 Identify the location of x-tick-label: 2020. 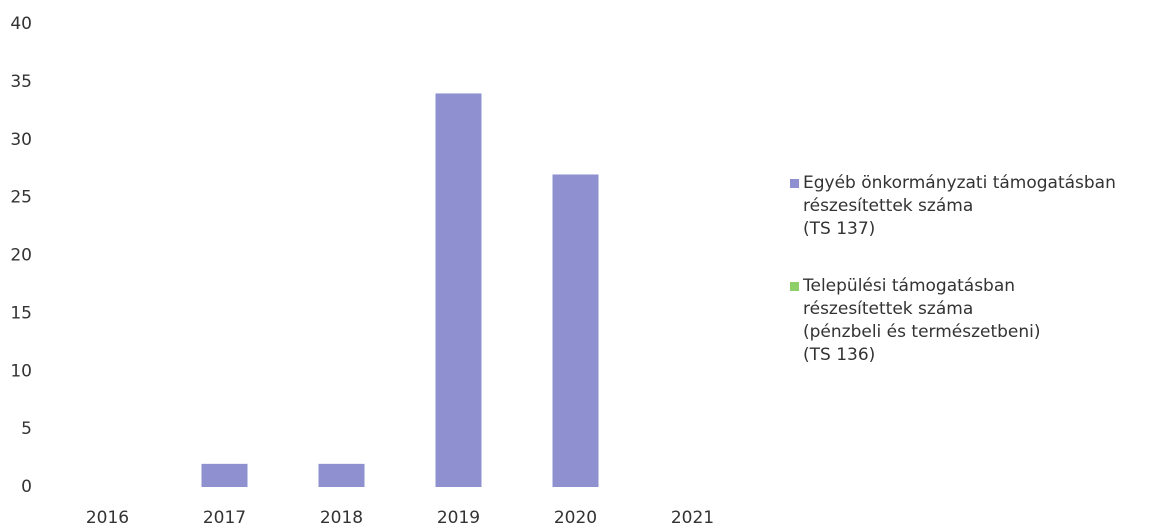
(575, 518).